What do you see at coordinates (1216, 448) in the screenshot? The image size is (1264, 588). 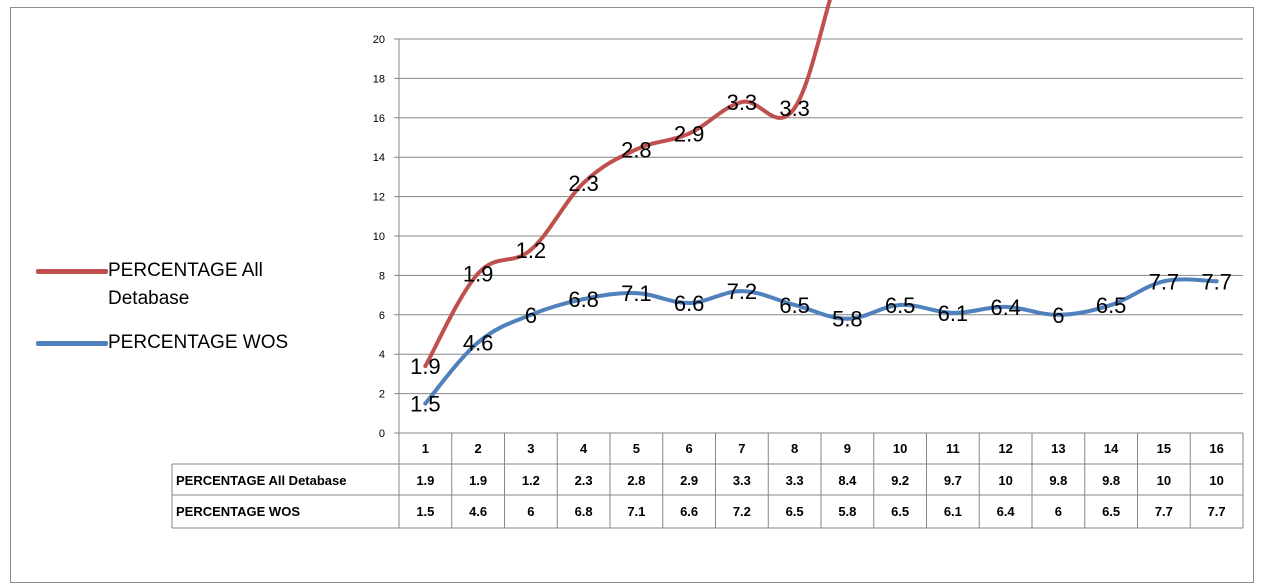 I see `category-label-16: 16` at bounding box center [1216, 448].